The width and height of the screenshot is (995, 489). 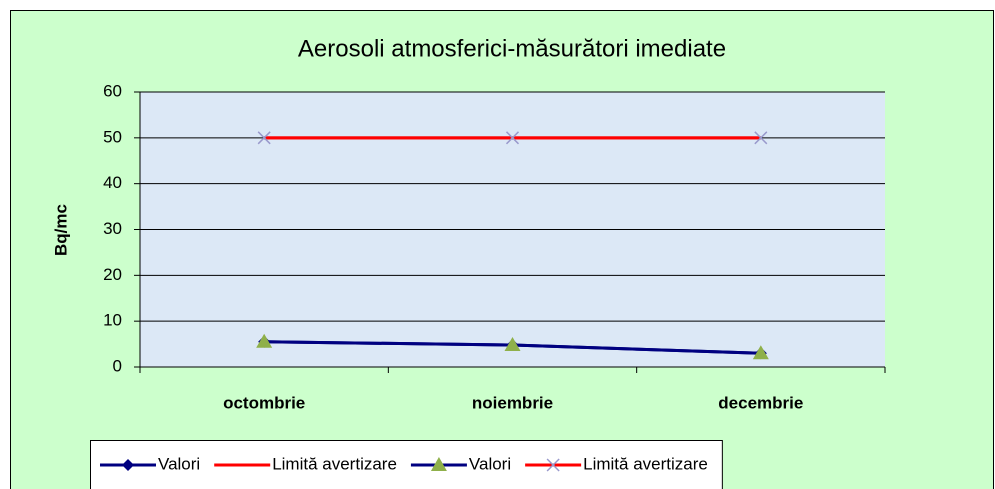 I want to click on x-tick-label: noiembrie, so click(x=512, y=402).